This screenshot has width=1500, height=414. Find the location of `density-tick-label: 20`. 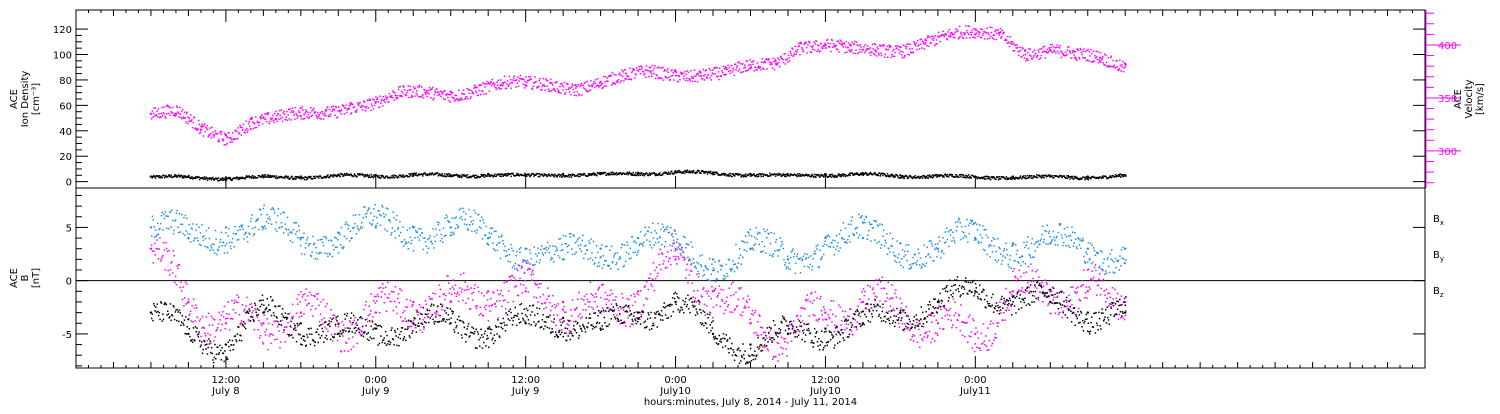

density-tick-label: 20 is located at coordinates (65, 157).